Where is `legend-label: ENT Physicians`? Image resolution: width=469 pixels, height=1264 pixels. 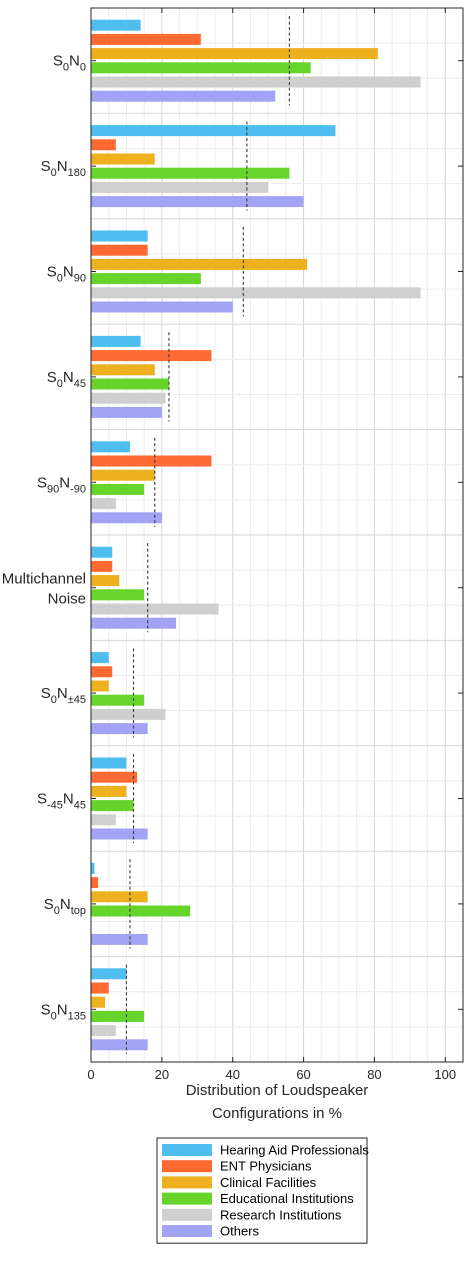 legend-label: ENT Physicians is located at coordinates (266, 1166).